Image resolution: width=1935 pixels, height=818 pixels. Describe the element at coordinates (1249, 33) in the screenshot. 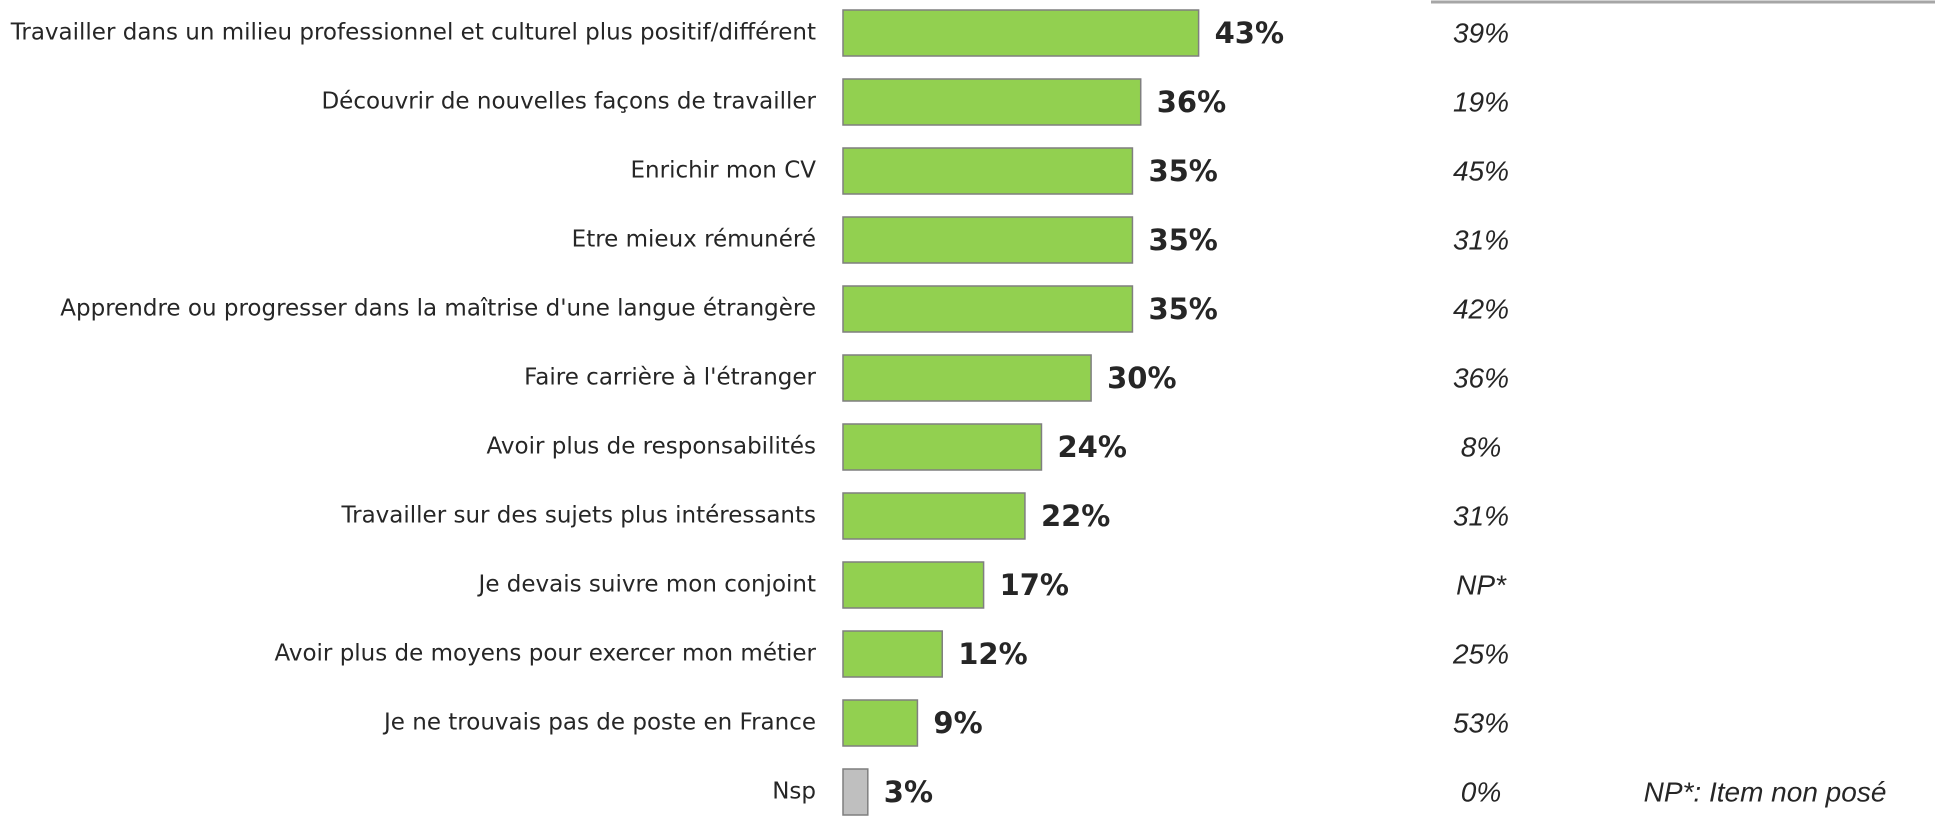

I see `value-label: 43%` at that location.